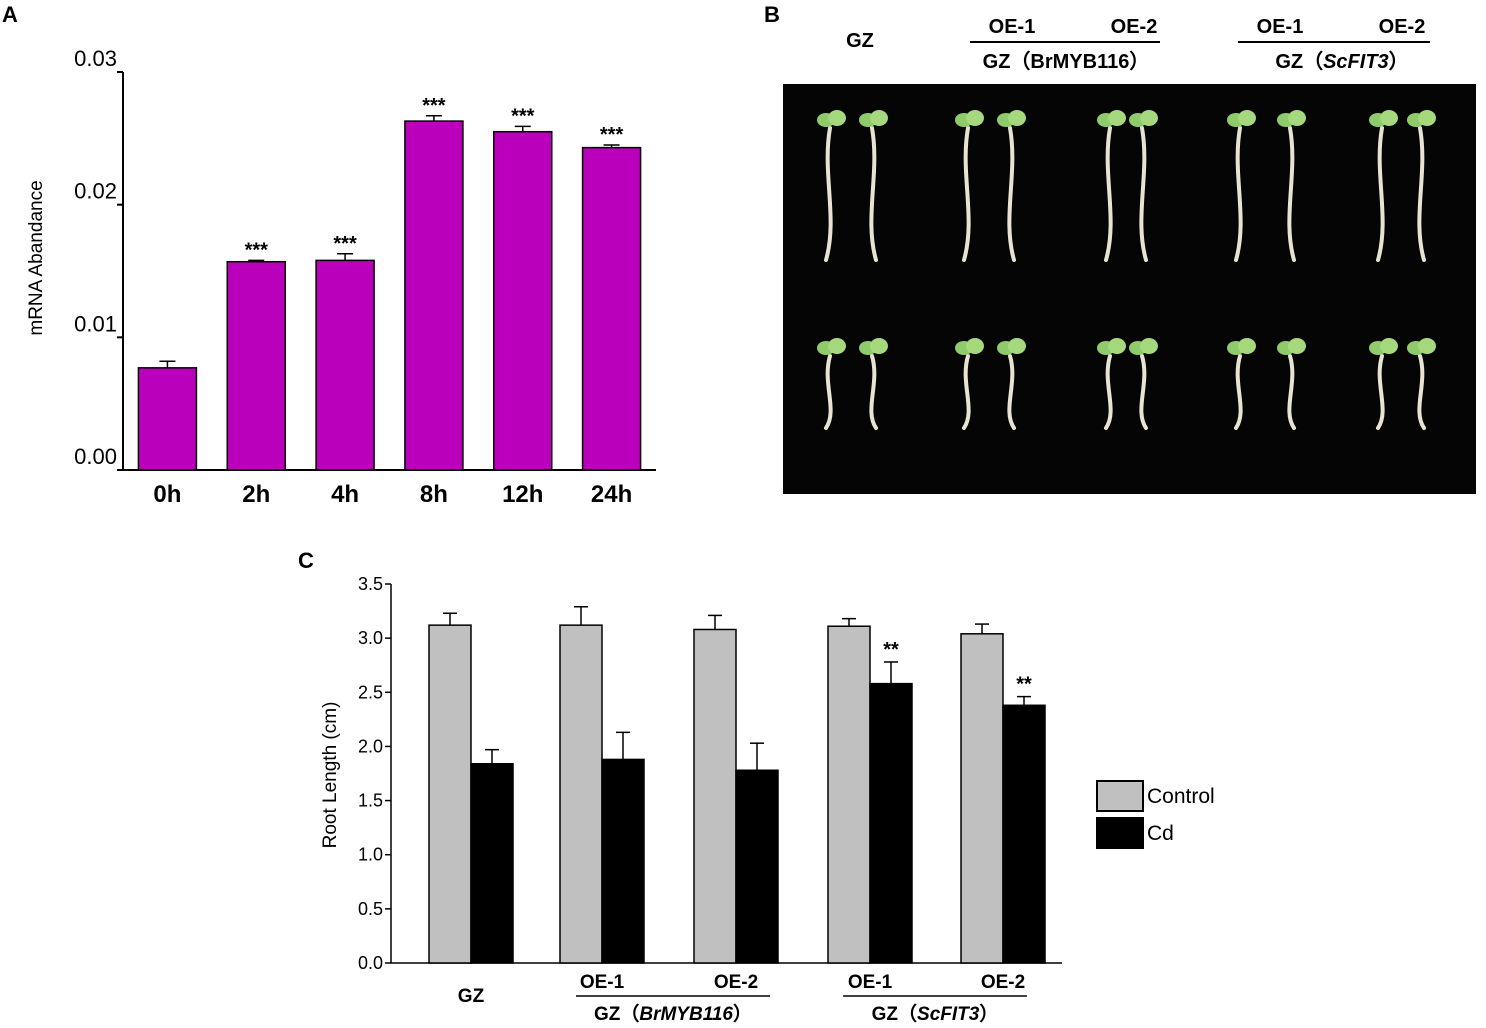 The height and width of the screenshot is (1028, 1486). Describe the element at coordinates (1126, 270) in the screenshot. I see `seedlings` at that location.